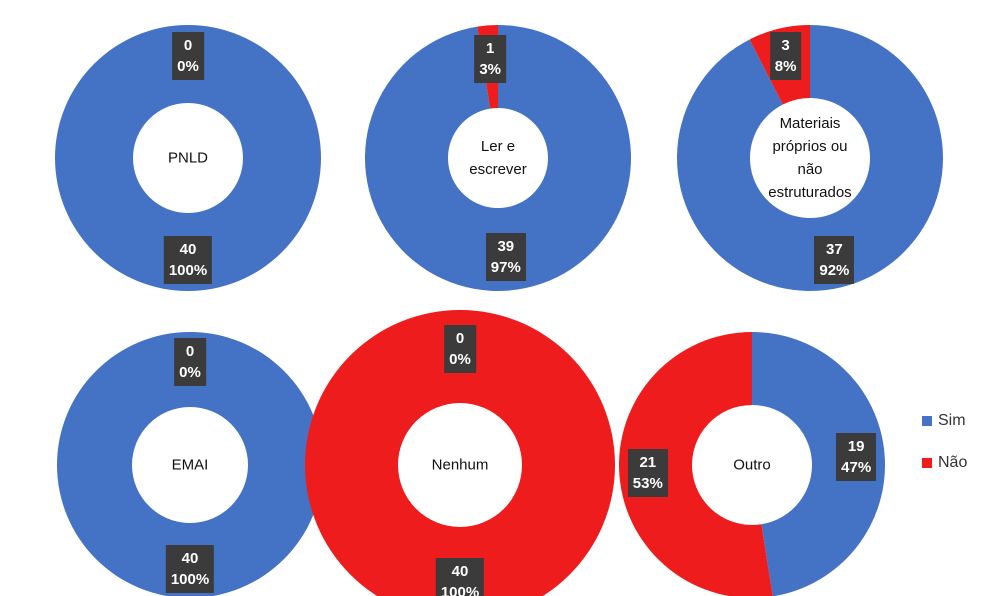 This screenshot has height=596, width=993. What do you see at coordinates (506, 247) in the screenshot?
I see `data-label-count: 39` at bounding box center [506, 247].